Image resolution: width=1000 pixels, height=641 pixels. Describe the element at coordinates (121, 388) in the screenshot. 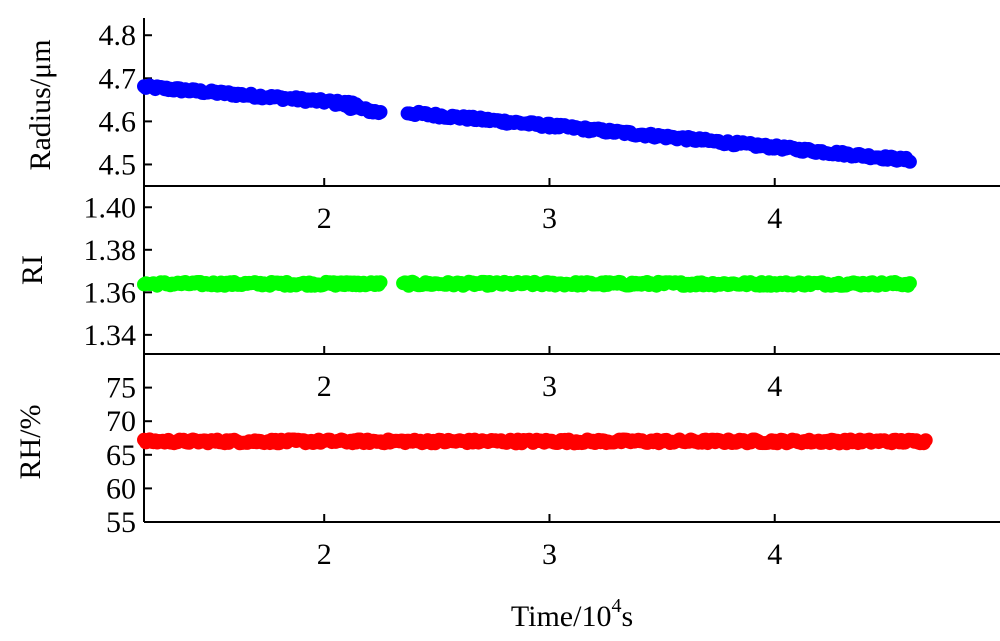

I see `y-tick-label: 75` at that location.